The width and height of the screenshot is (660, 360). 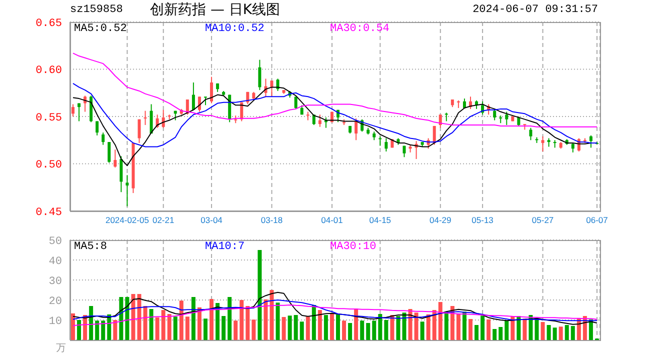 I want to click on y-tick-label: 0.60, so click(x=49, y=71).